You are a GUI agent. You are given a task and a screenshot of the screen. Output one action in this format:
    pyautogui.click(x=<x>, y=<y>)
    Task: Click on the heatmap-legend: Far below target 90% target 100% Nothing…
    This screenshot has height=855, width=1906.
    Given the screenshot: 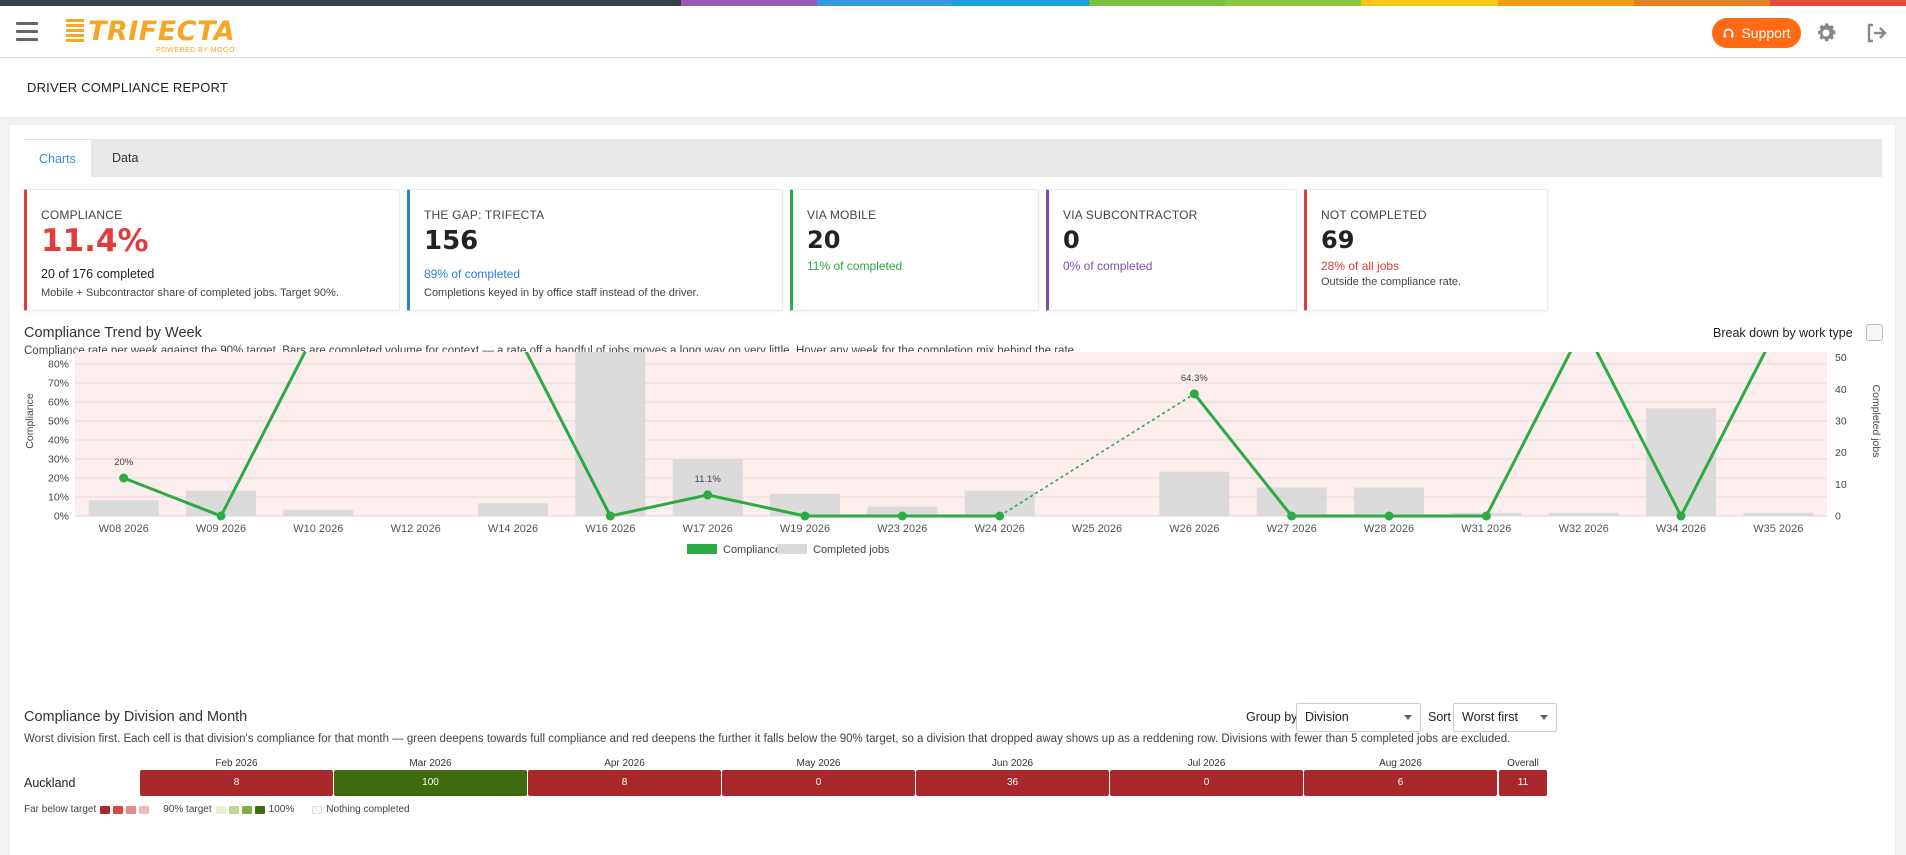 What is the action you would take?
    pyautogui.click(x=217, y=809)
    